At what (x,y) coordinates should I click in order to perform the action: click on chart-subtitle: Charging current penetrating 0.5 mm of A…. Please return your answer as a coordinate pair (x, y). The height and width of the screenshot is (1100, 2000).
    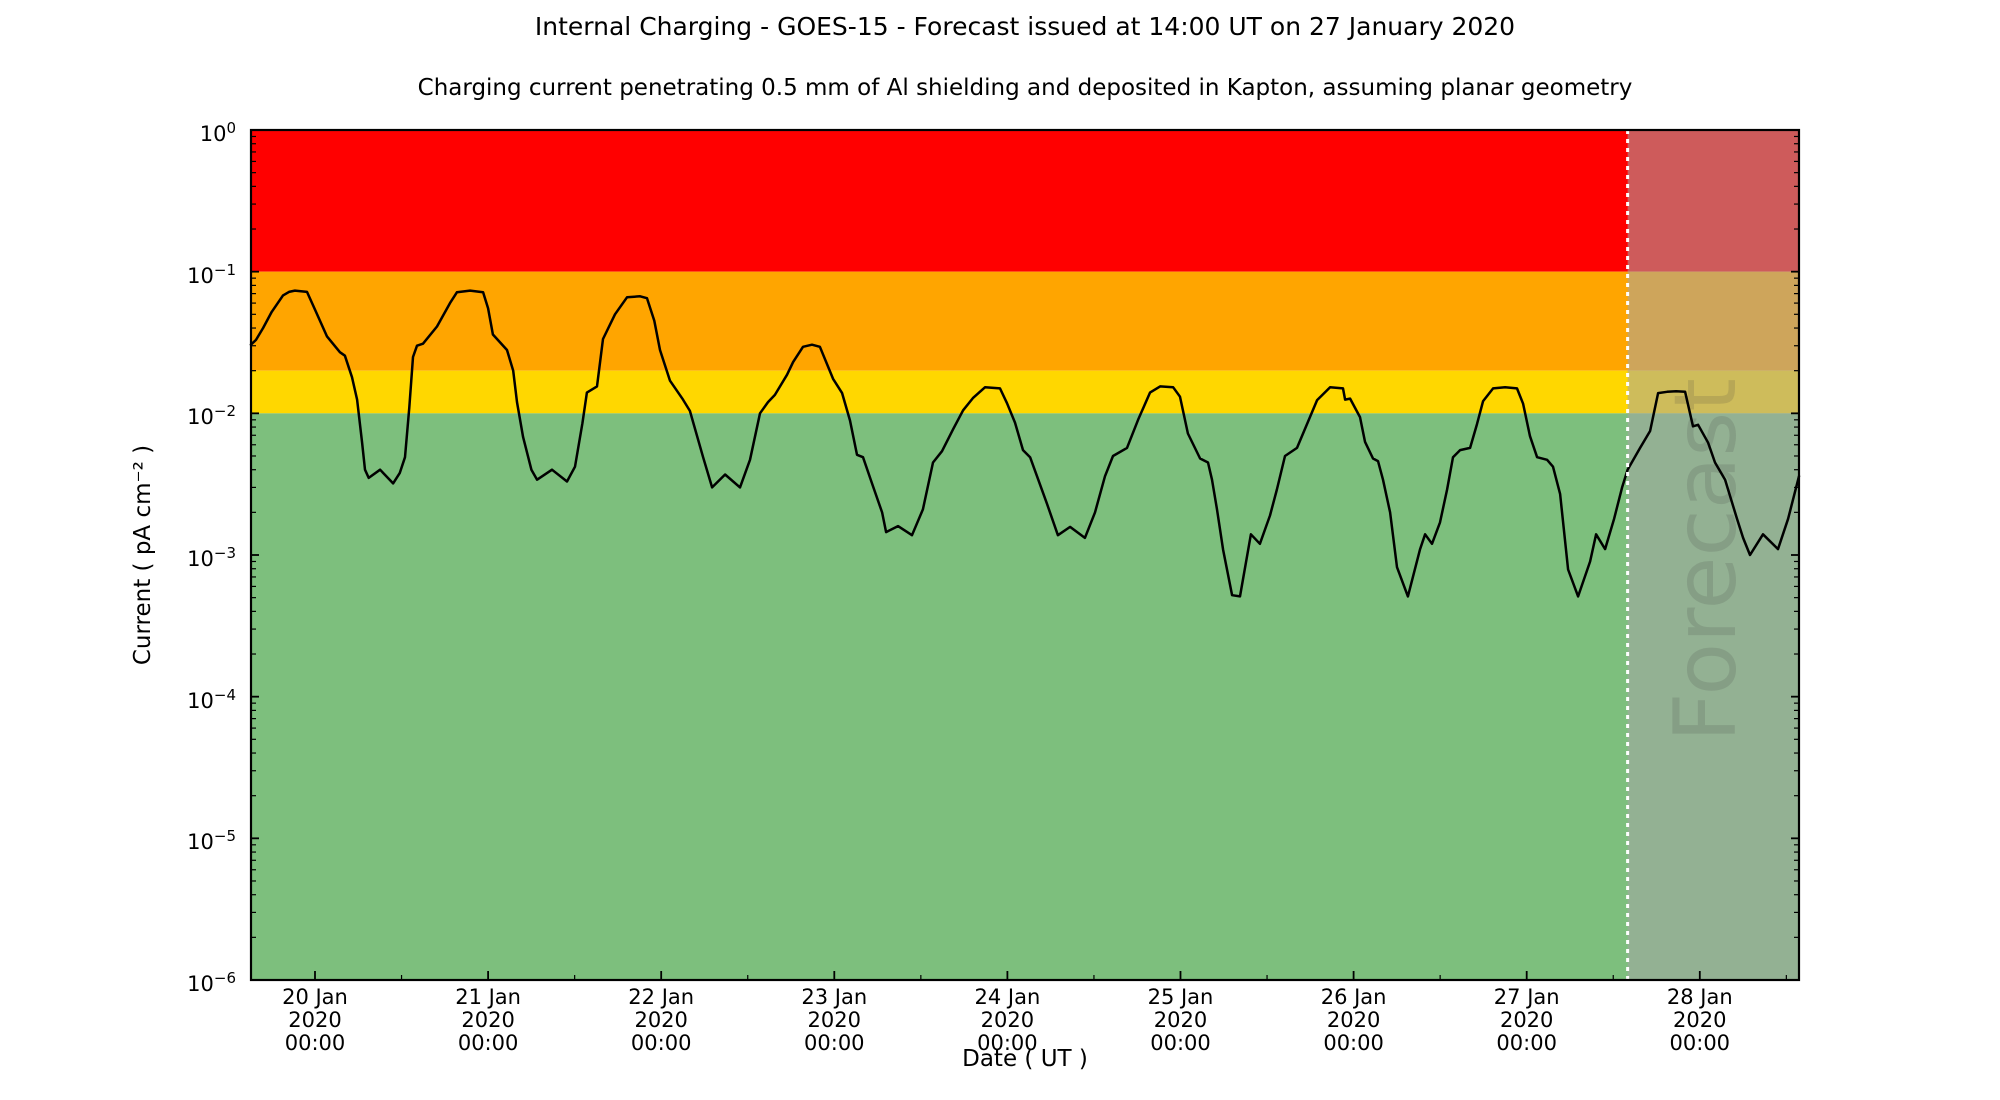
    Looking at the image, I should click on (1025, 88).